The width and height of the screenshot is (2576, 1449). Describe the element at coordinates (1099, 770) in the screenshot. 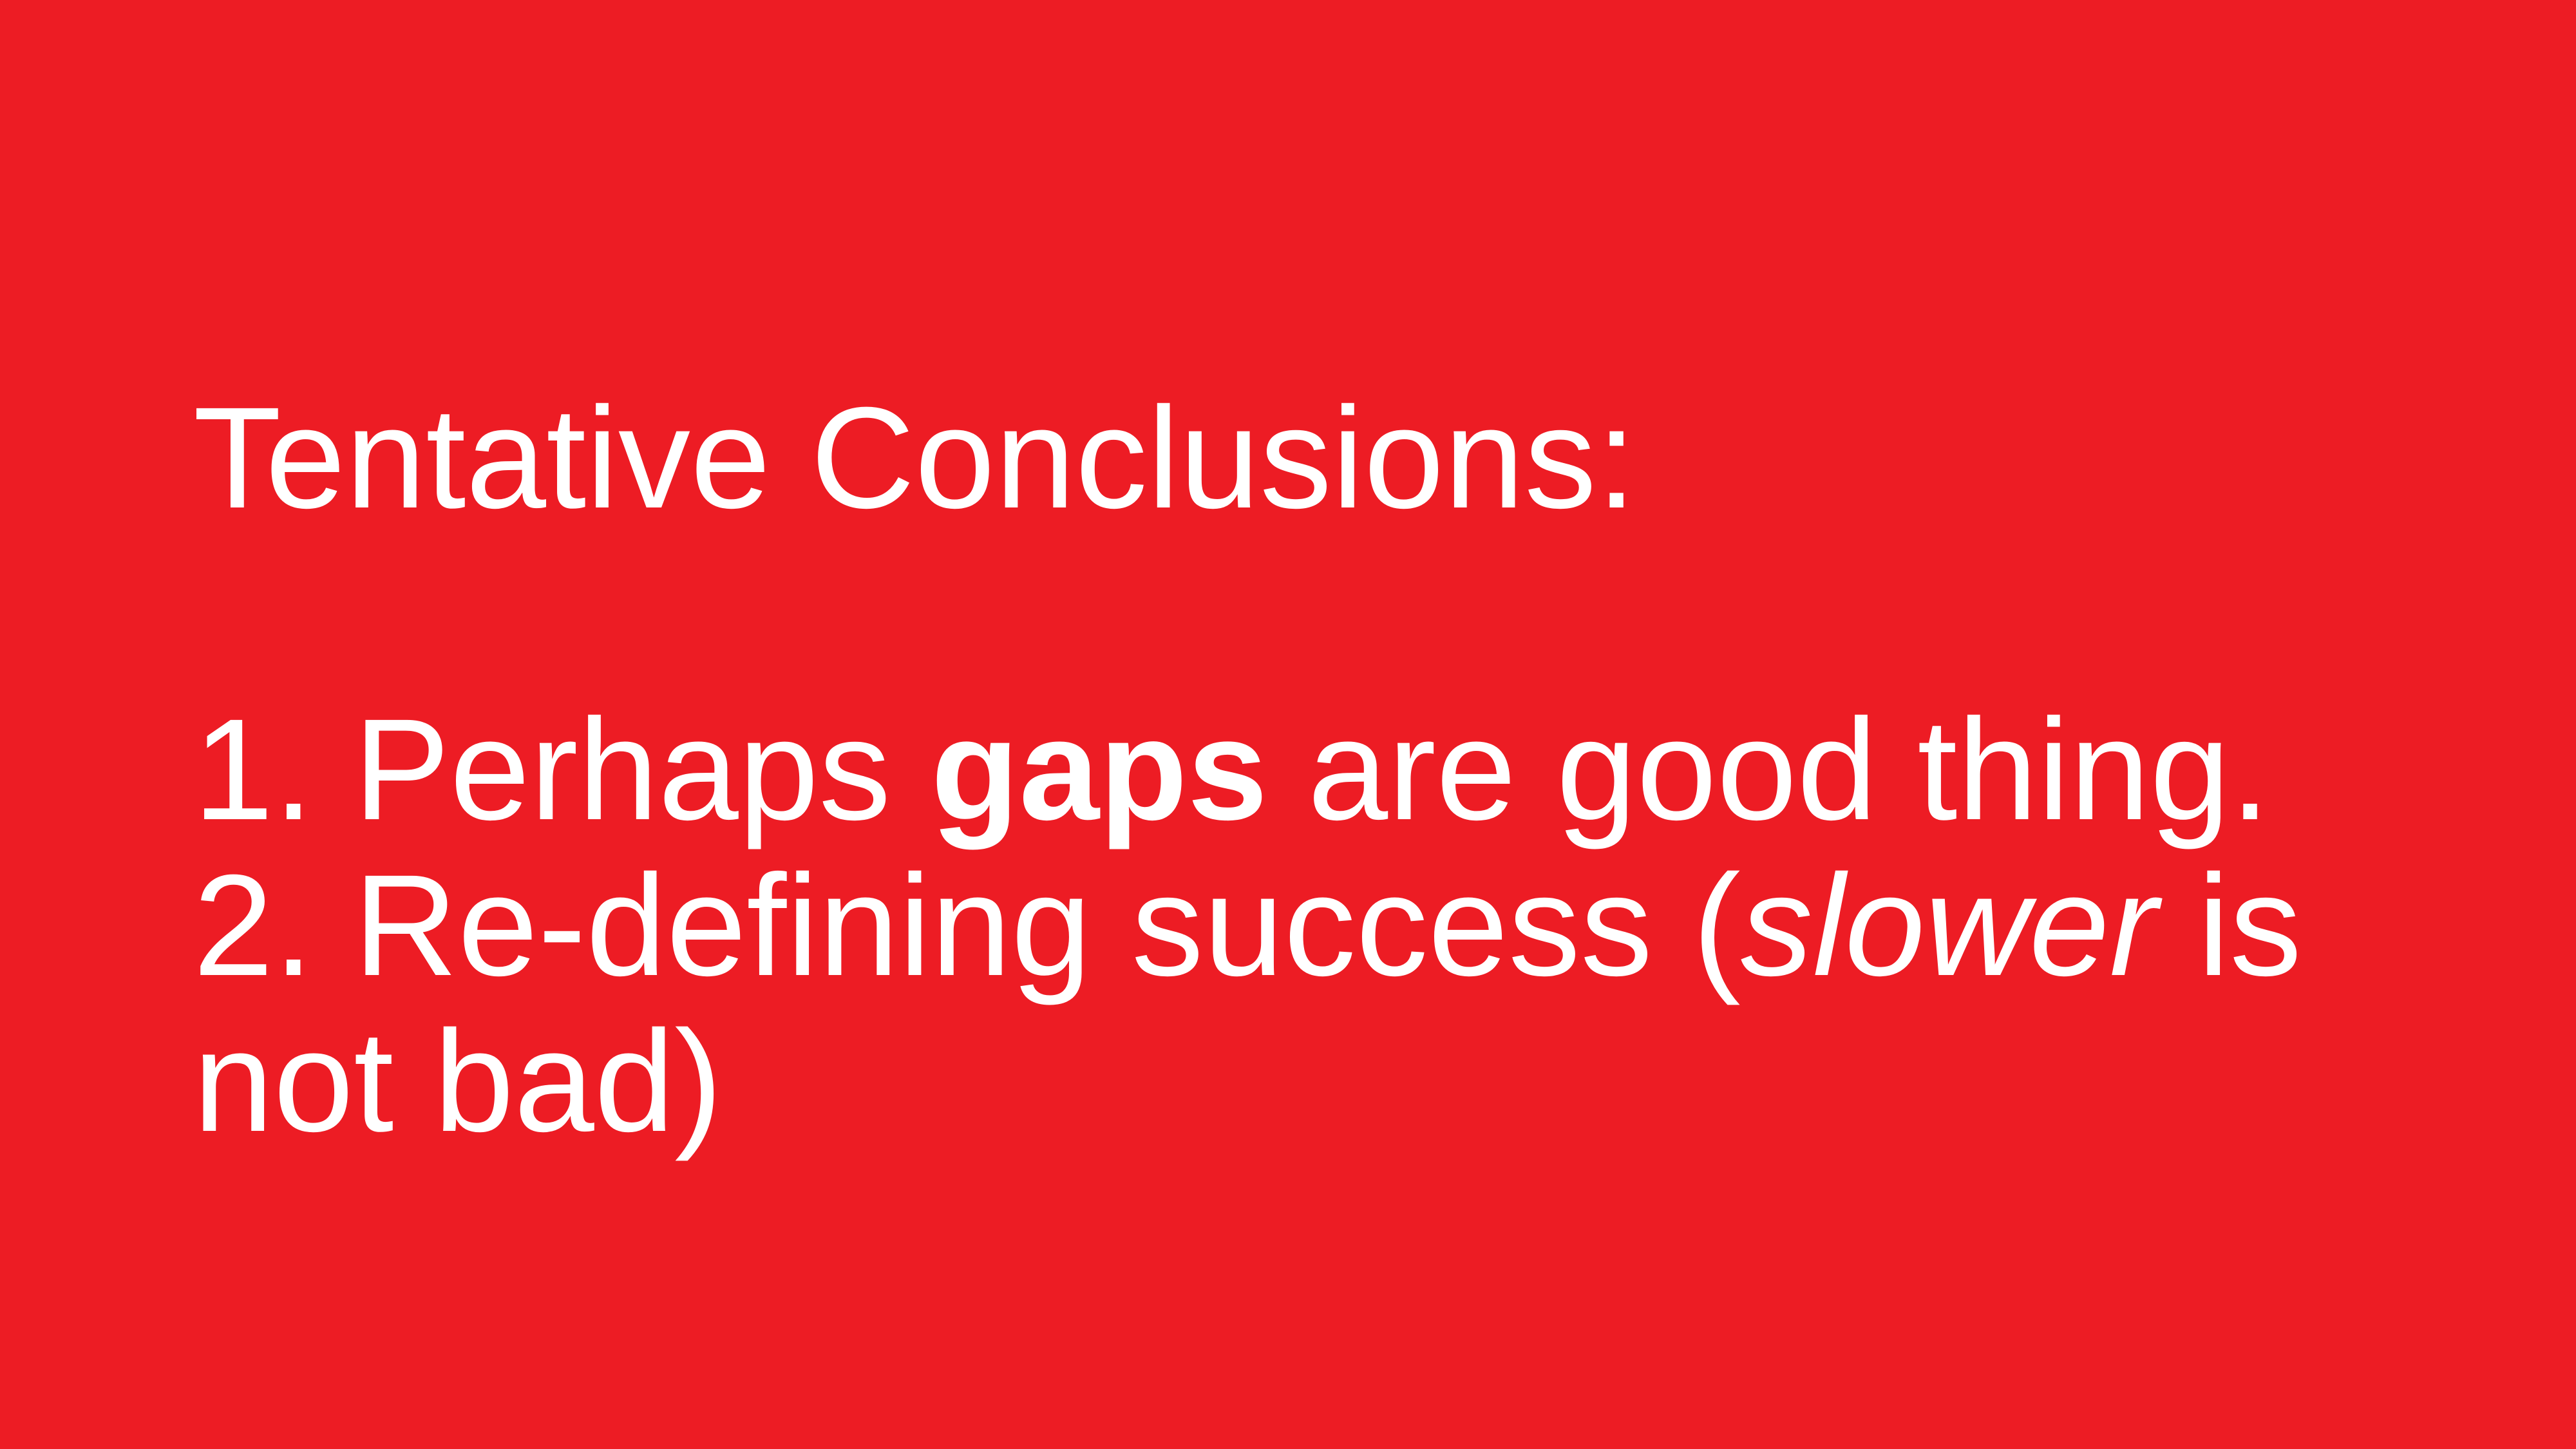

I see `item-bold-text: gaps` at that location.